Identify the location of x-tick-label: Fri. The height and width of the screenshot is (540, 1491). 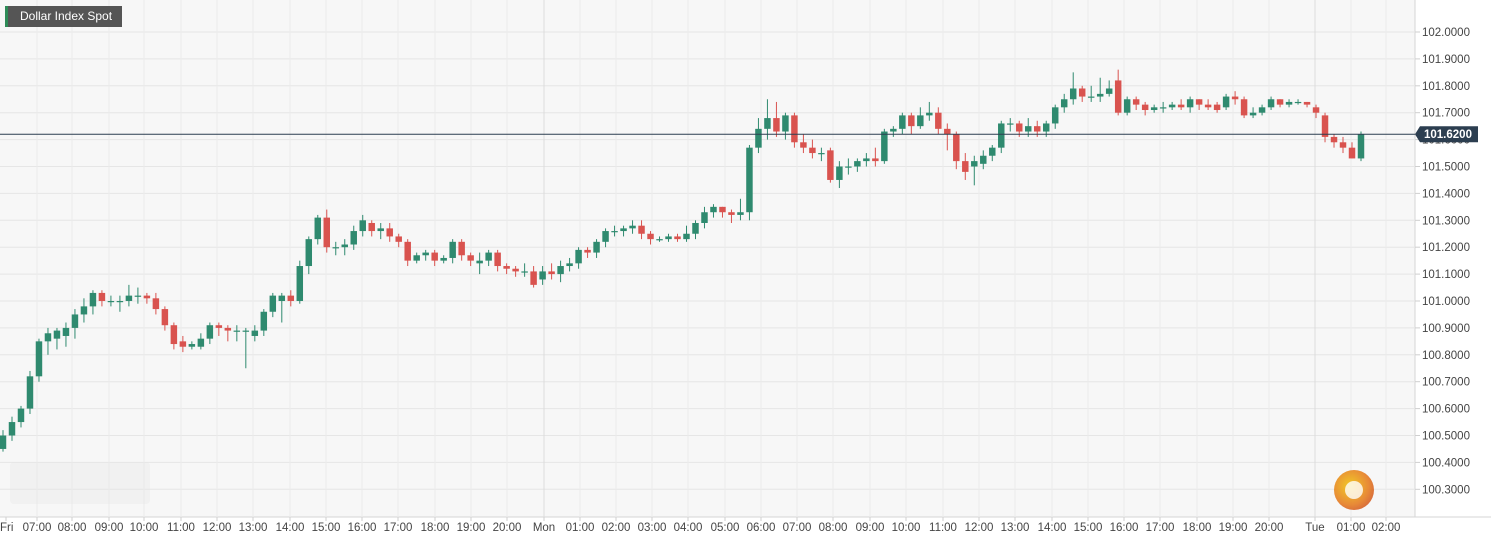
(6, 528).